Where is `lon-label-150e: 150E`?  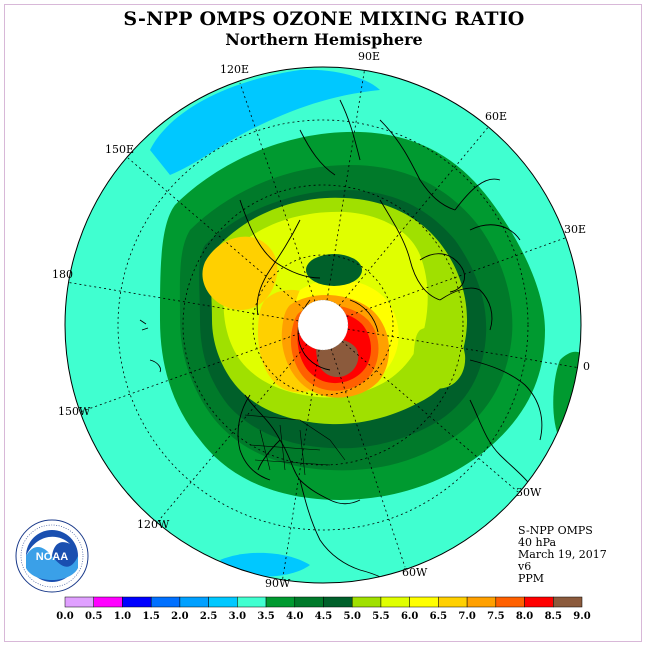 lon-label-150e: 150E is located at coordinates (119, 149).